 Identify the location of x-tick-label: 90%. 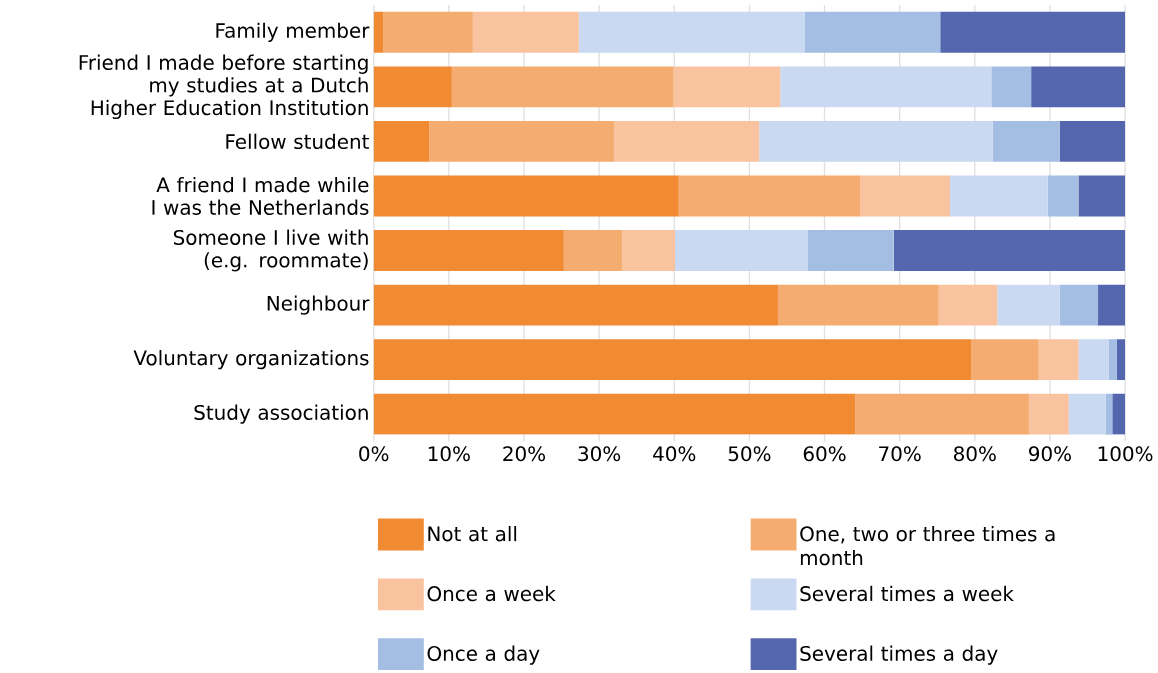
(1050, 454).